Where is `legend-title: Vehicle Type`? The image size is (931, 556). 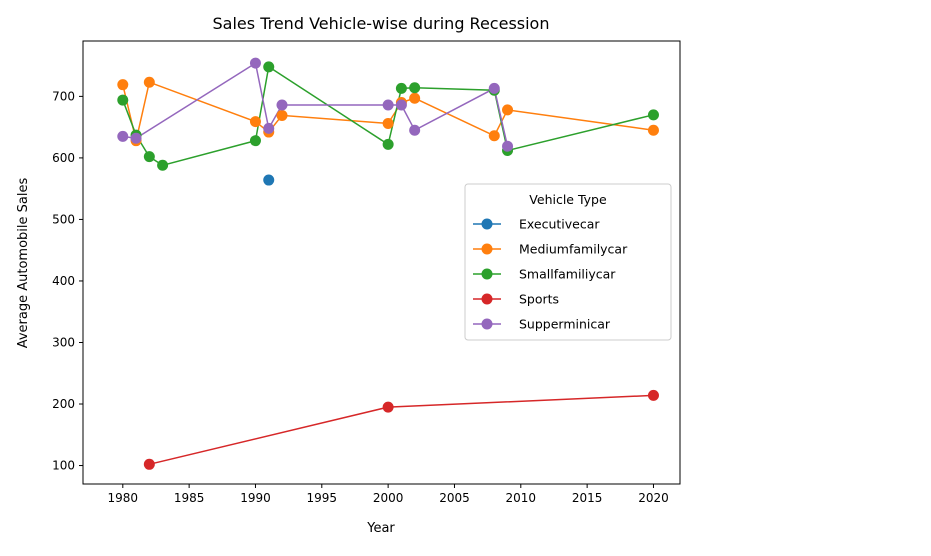
legend-title: Vehicle Type is located at coordinates (568, 199).